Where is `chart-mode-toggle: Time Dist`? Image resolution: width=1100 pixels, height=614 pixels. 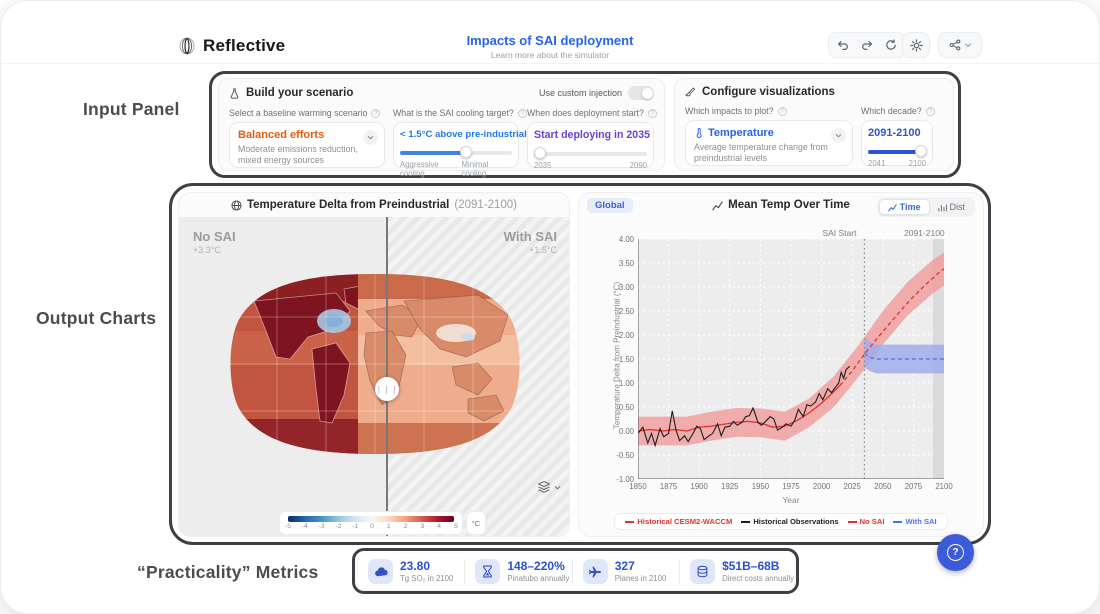 chart-mode-toggle: Time Dist is located at coordinates (925, 207).